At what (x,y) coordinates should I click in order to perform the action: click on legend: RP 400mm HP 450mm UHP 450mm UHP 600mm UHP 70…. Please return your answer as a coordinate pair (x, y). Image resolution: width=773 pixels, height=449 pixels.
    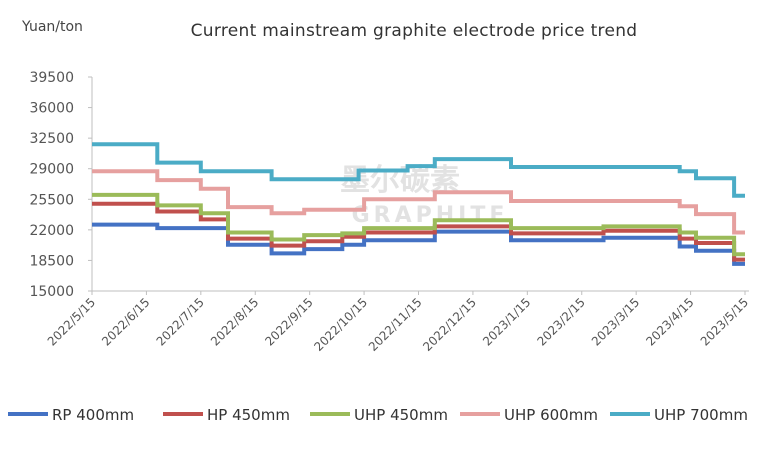
    Looking at the image, I should click on (378, 415).